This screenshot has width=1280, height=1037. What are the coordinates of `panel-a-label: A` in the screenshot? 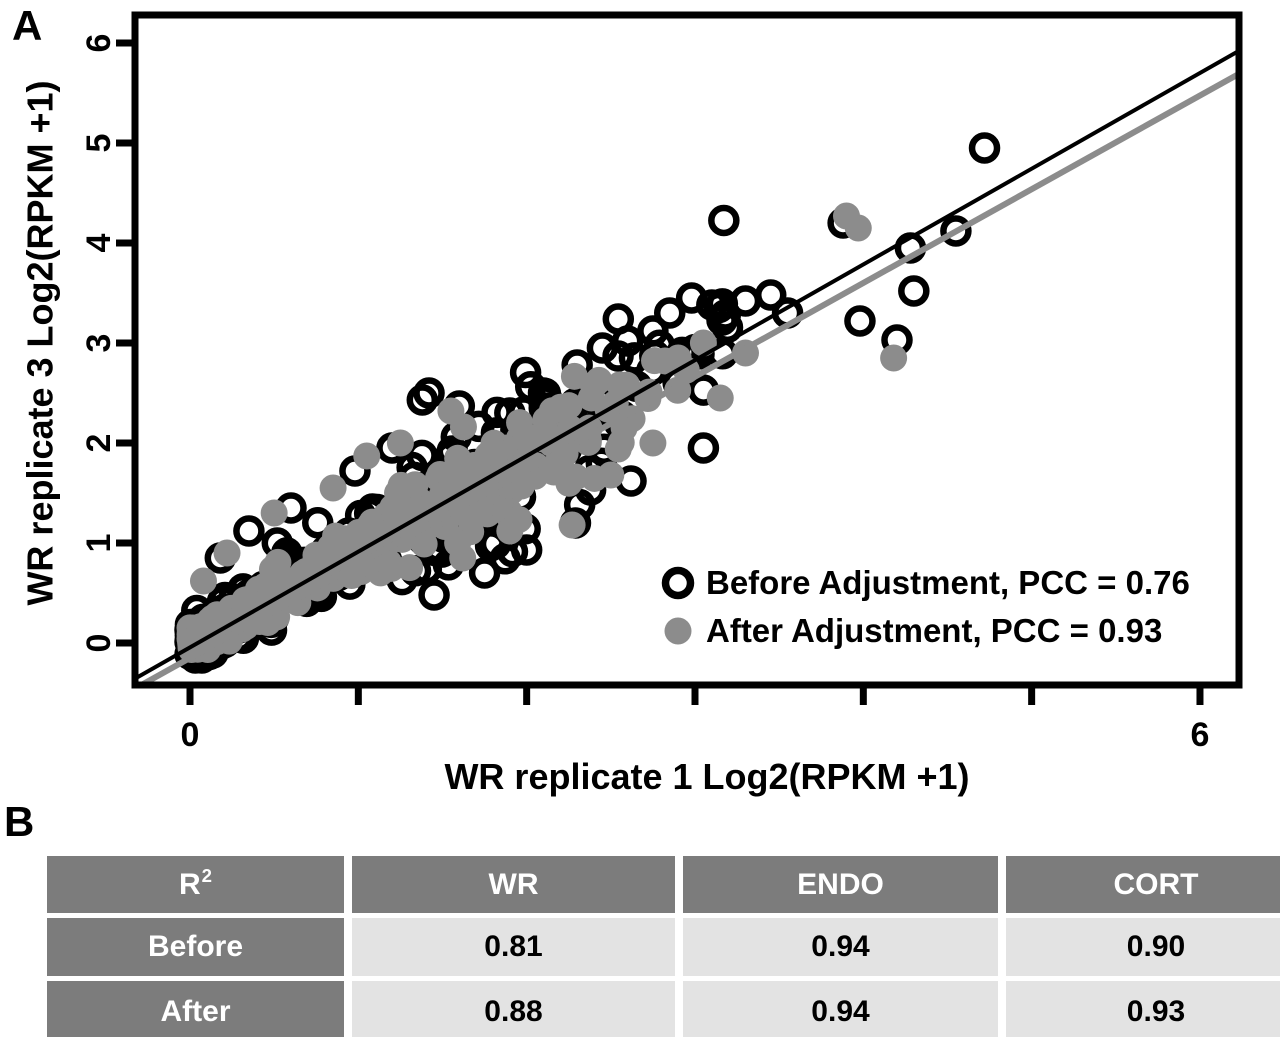 It's located at (27, 25).